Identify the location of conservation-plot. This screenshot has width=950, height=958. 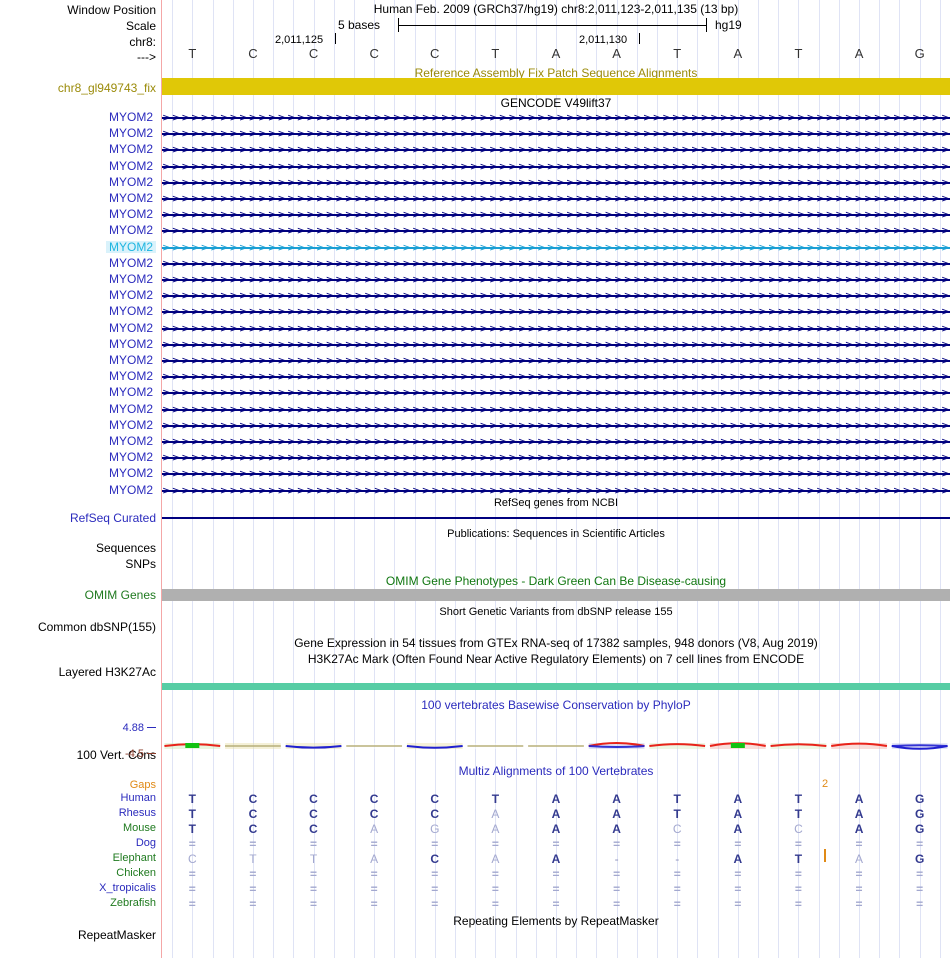
(556, 736).